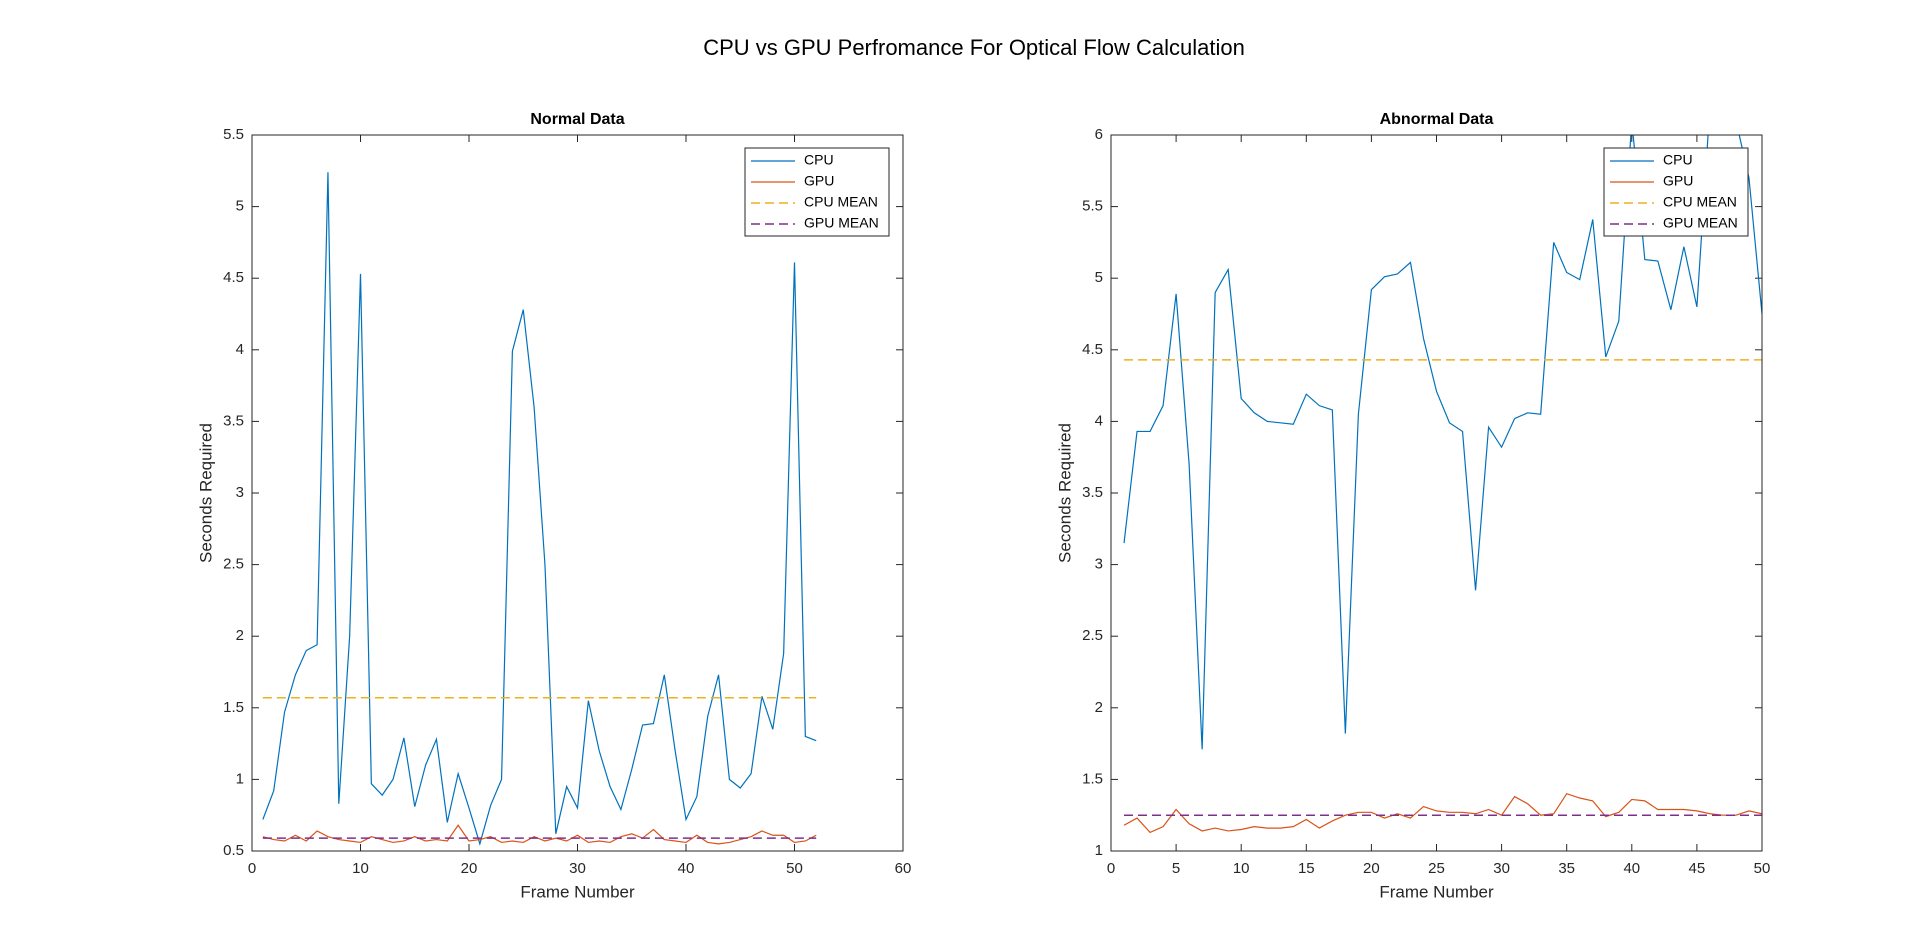 The image size is (1920, 936). I want to click on x-tick-label: 25, so click(1436, 868).